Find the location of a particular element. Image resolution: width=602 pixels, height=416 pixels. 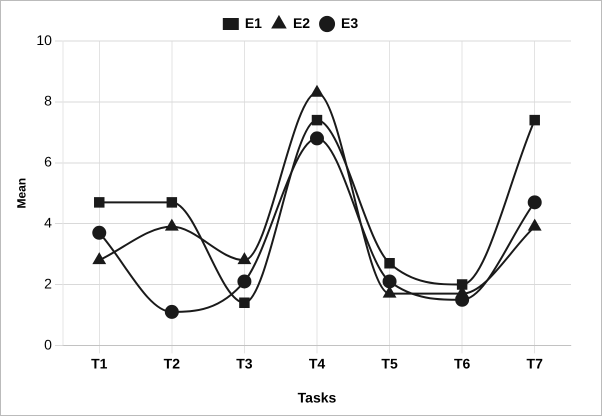

x-tick-label: T4 is located at coordinates (317, 364).